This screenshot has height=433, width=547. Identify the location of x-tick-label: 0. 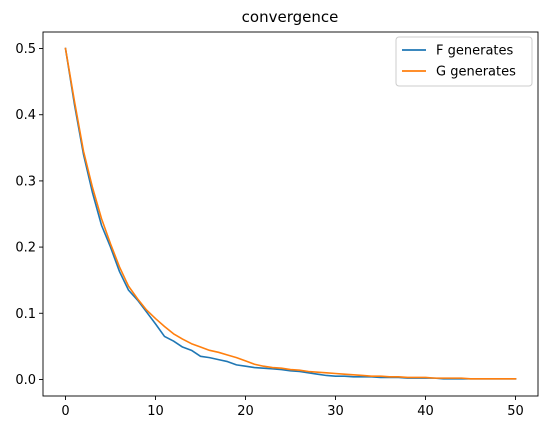
(65, 411).